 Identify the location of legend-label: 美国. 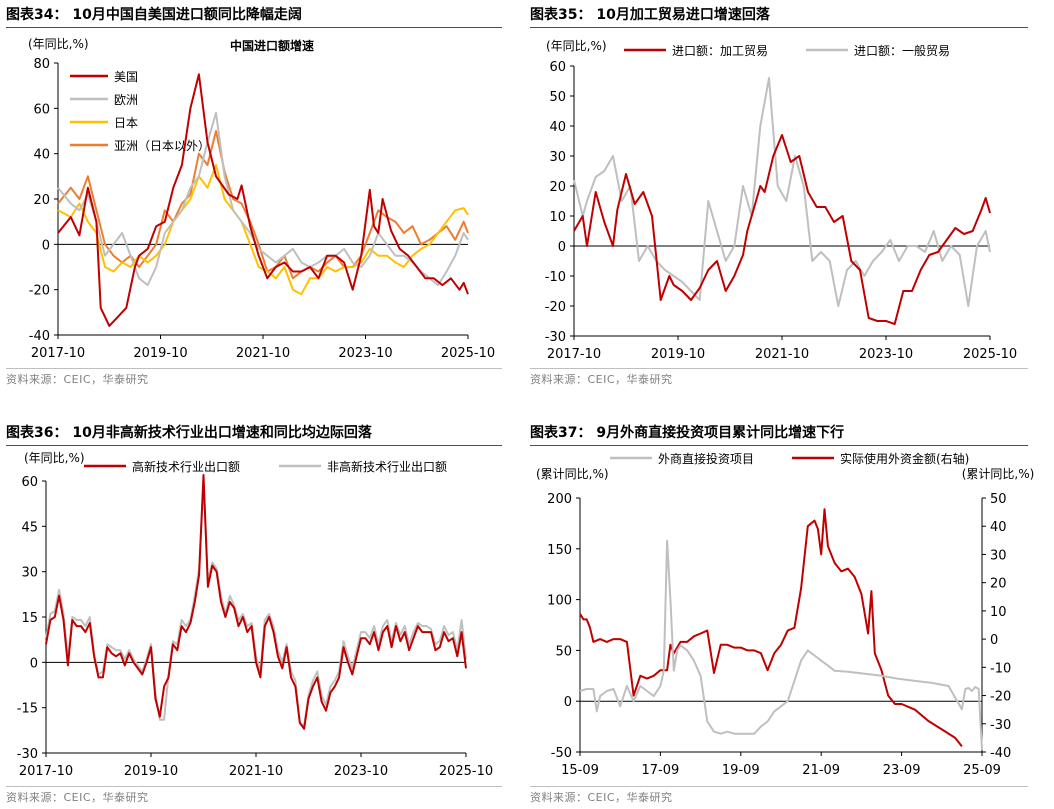
(126, 77).